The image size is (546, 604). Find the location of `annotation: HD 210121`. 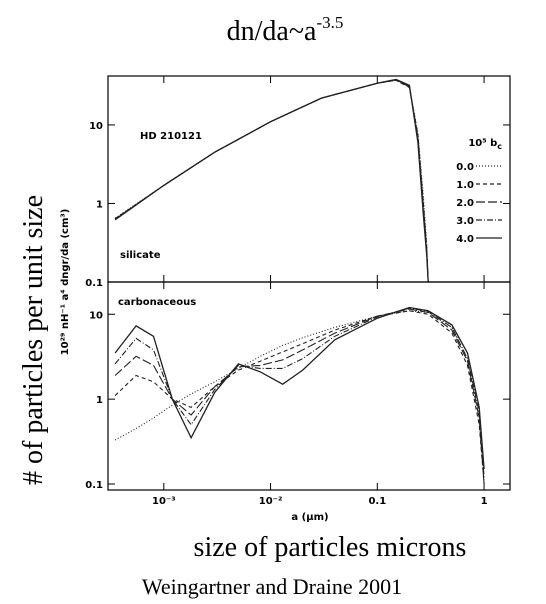

annotation: HD 210121 is located at coordinates (171, 136).